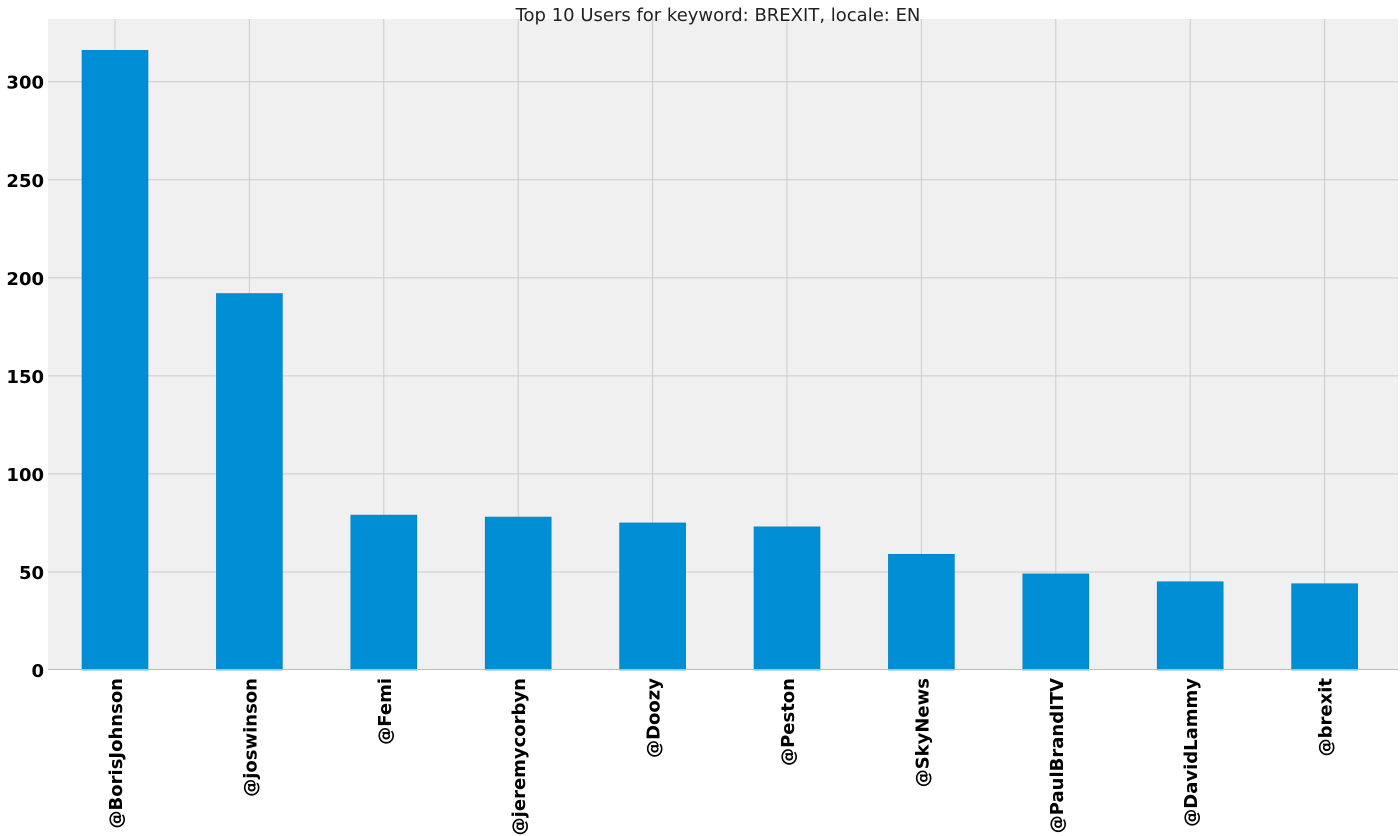 This screenshot has width=1400, height=836. Describe the element at coordinates (654, 718) in the screenshot. I see `x-tick-label: @Doozy` at that location.